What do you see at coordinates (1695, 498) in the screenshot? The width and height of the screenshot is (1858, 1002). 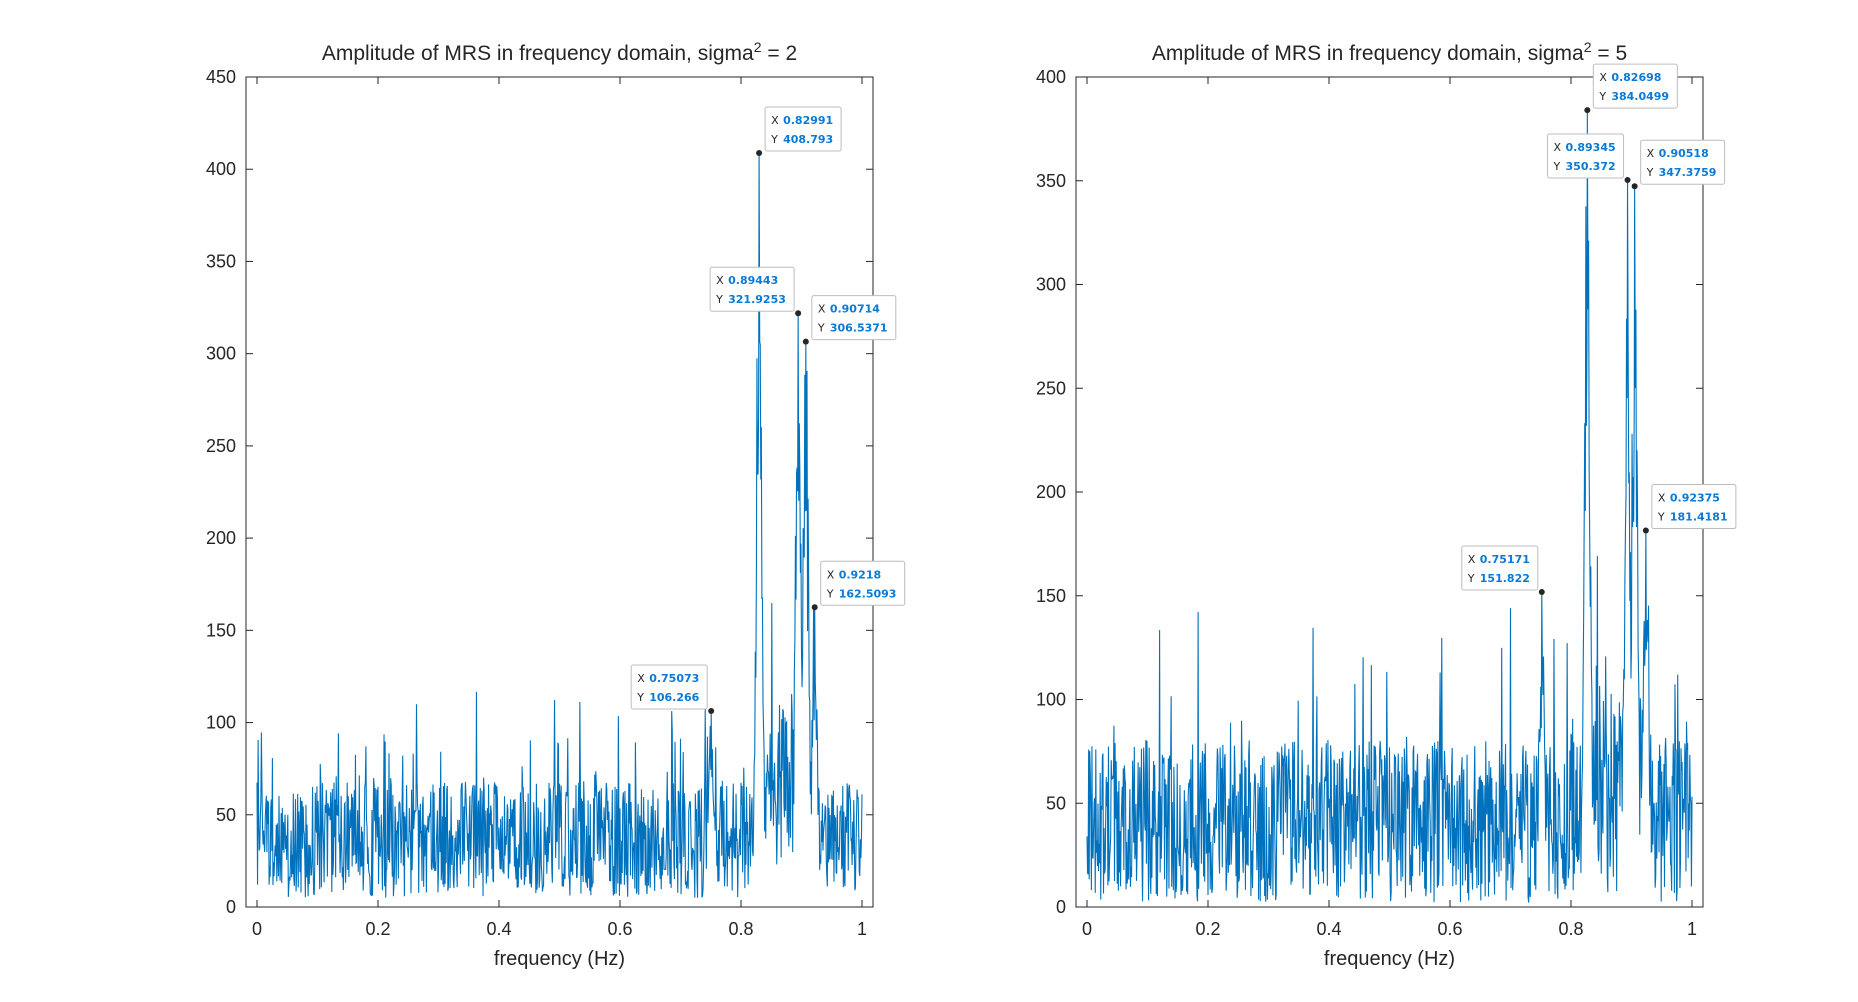 I see `datatip-x-value: 0.92375` at bounding box center [1695, 498].